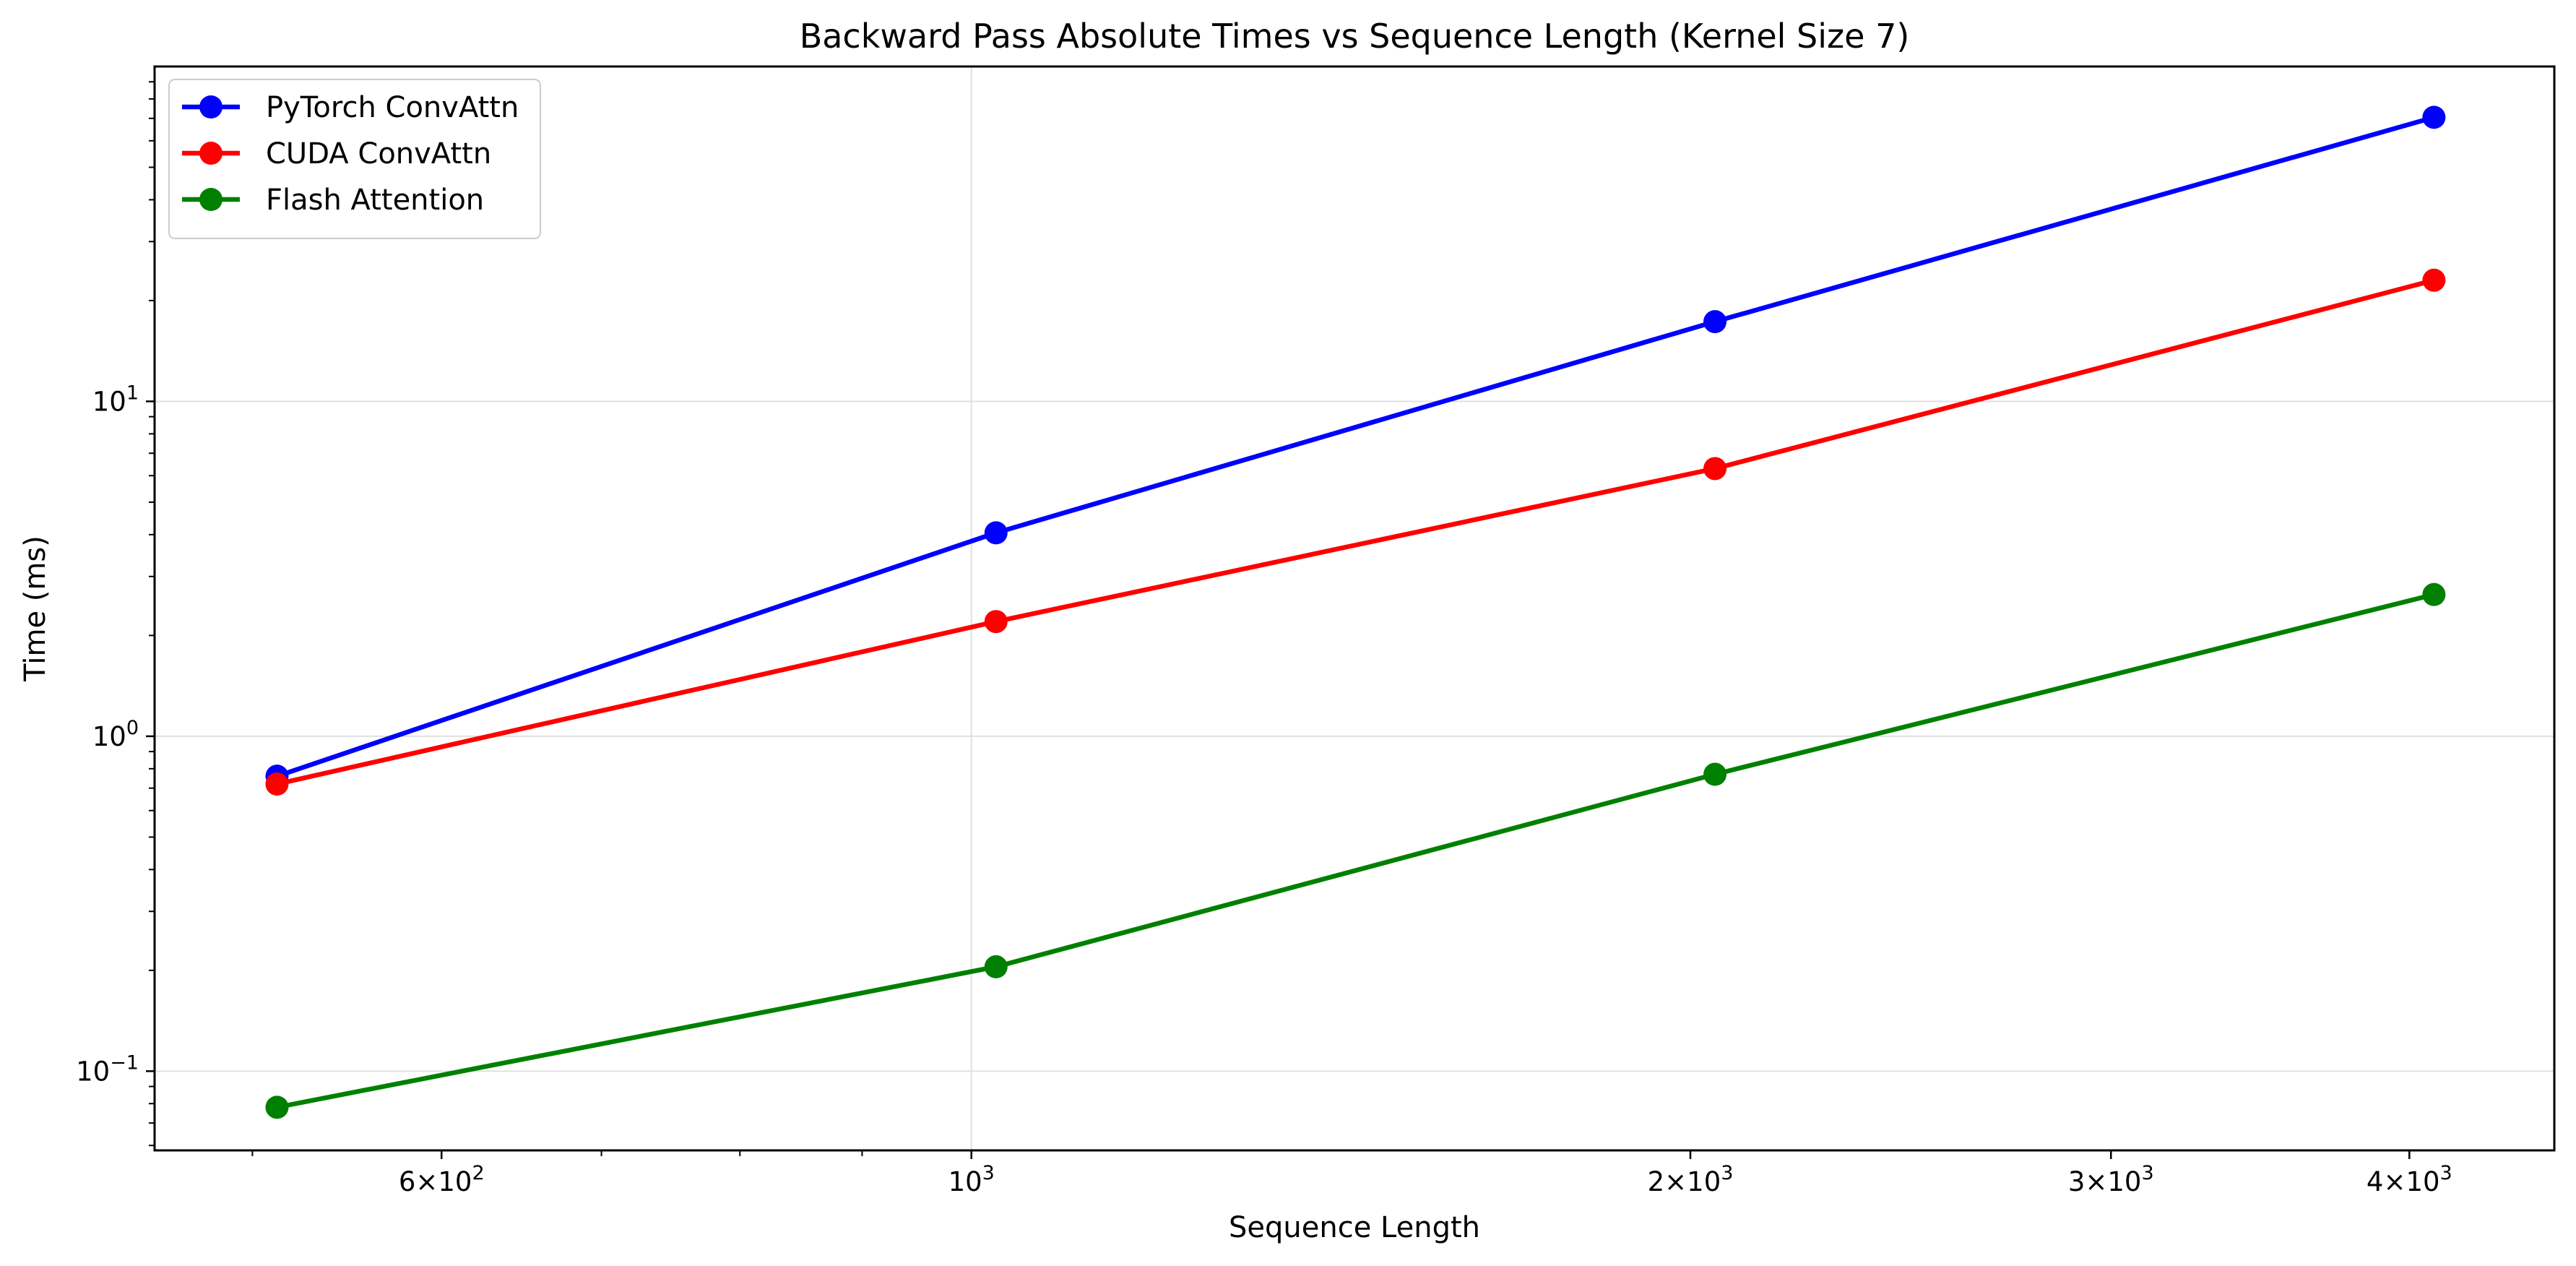  Describe the element at coordinates (2409, 1179) in the screenshot. I see `x-tick-label: 4×103` at that location.